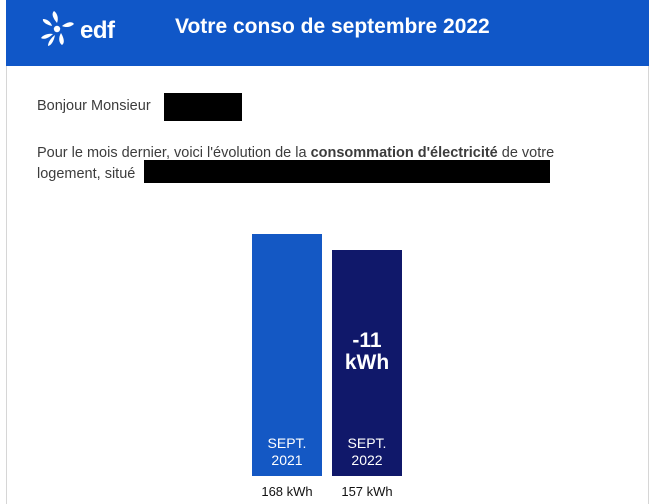  What do you see at coordinates (287, 355) in the screenshot?
I see `bar-sept-2021: SEPT. 2021` at bounding box center [287, 355].